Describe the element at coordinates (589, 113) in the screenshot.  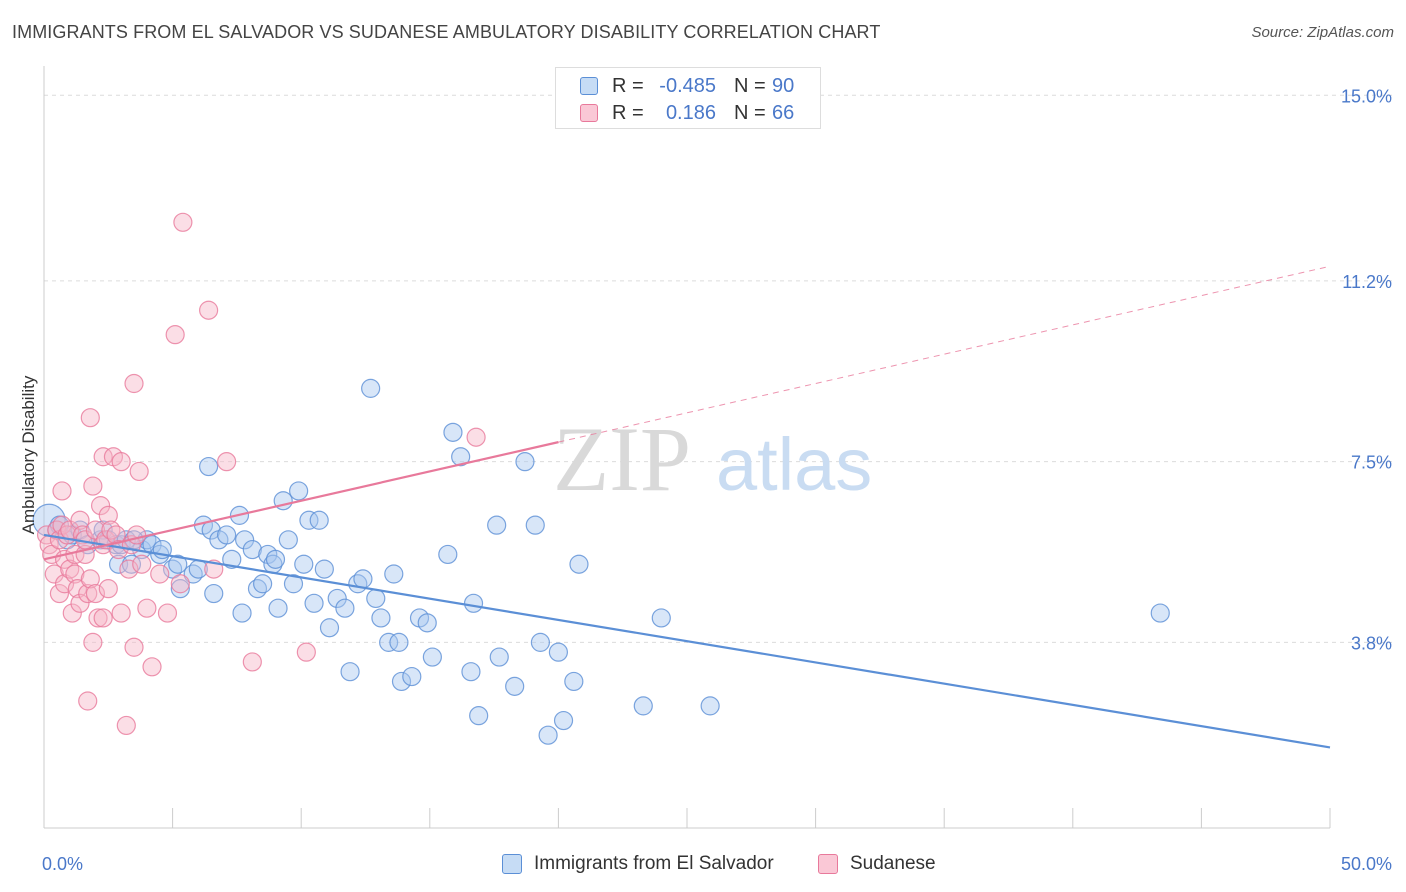
I see `legend-swatch-sudanese` at that location.